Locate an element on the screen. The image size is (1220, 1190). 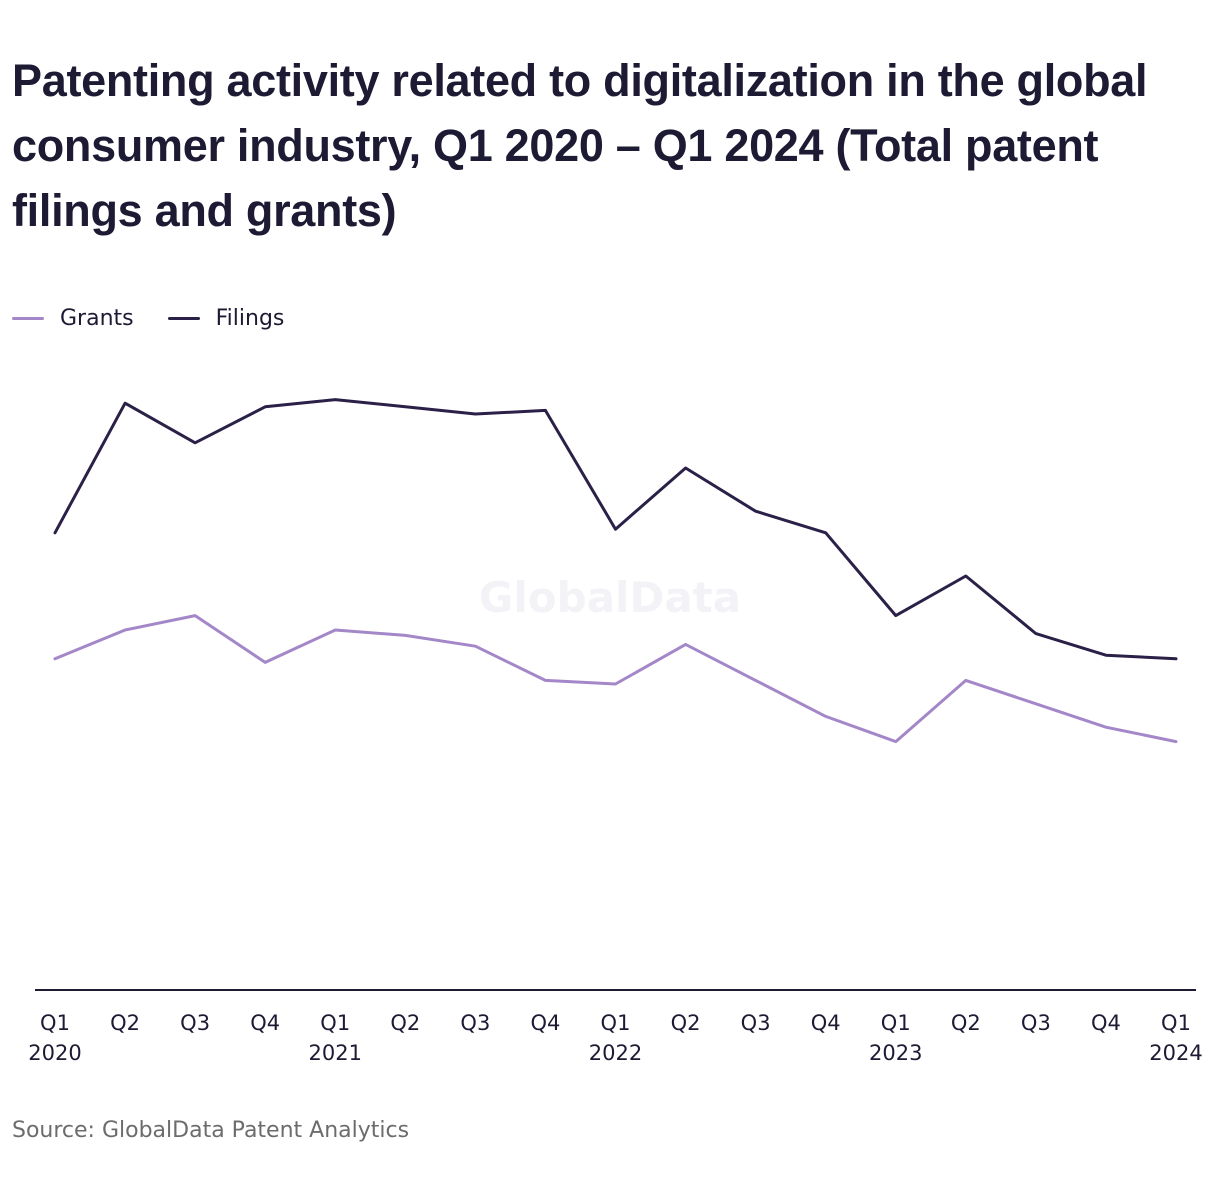
source-note: Source: GlobalData Patent Analytics is located at coordinates (211, 1130).